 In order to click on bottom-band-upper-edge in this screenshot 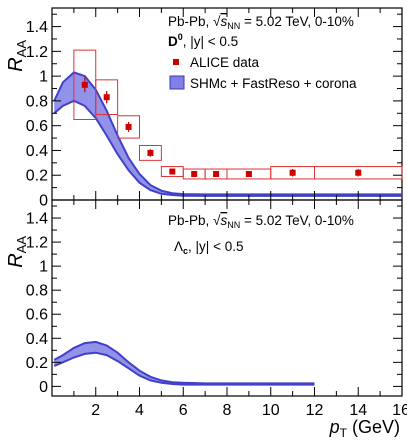, I will do `click(184, 362)`.